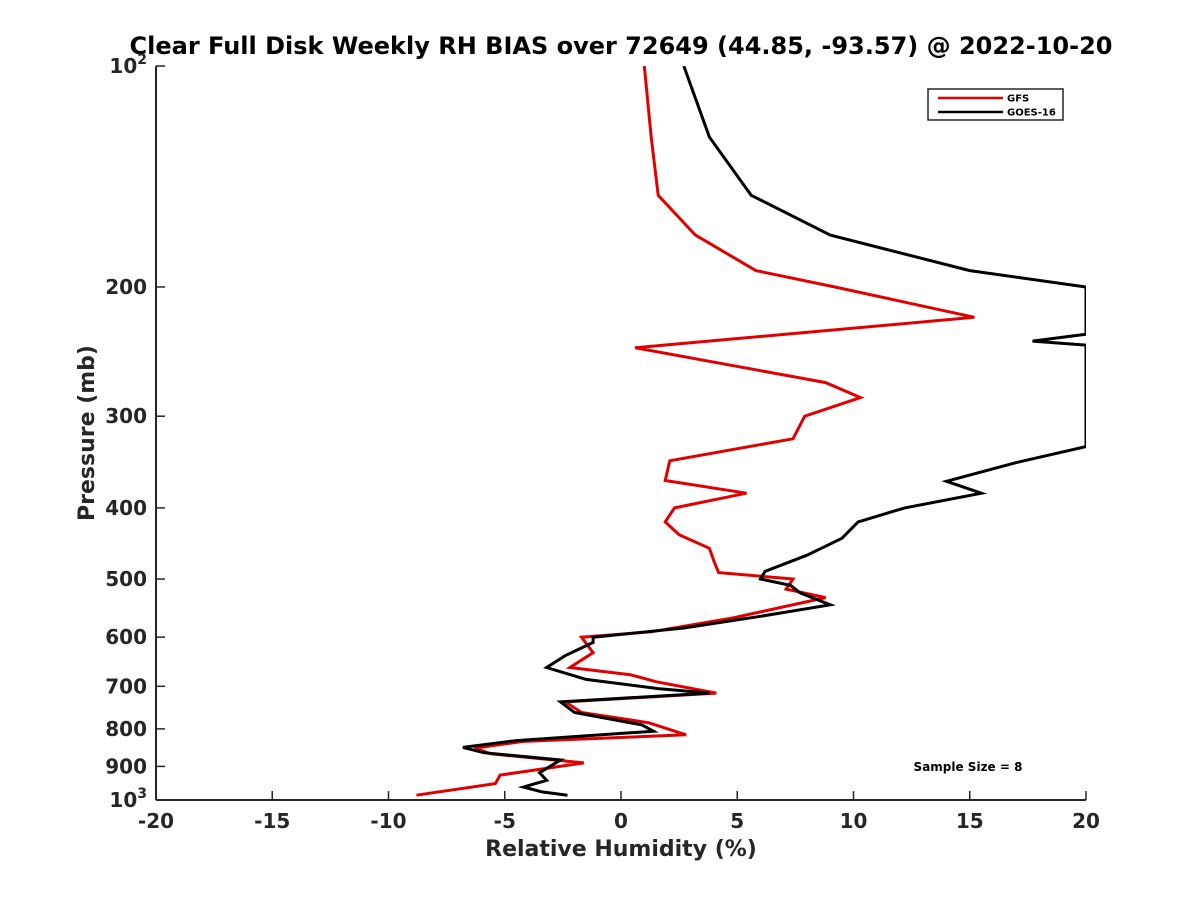 The image size is (1200, 900). What do you see at coordinates (1018, 99) in the screenshot?
I see `legend-label: GFS` at bounding box center [1018, 99].